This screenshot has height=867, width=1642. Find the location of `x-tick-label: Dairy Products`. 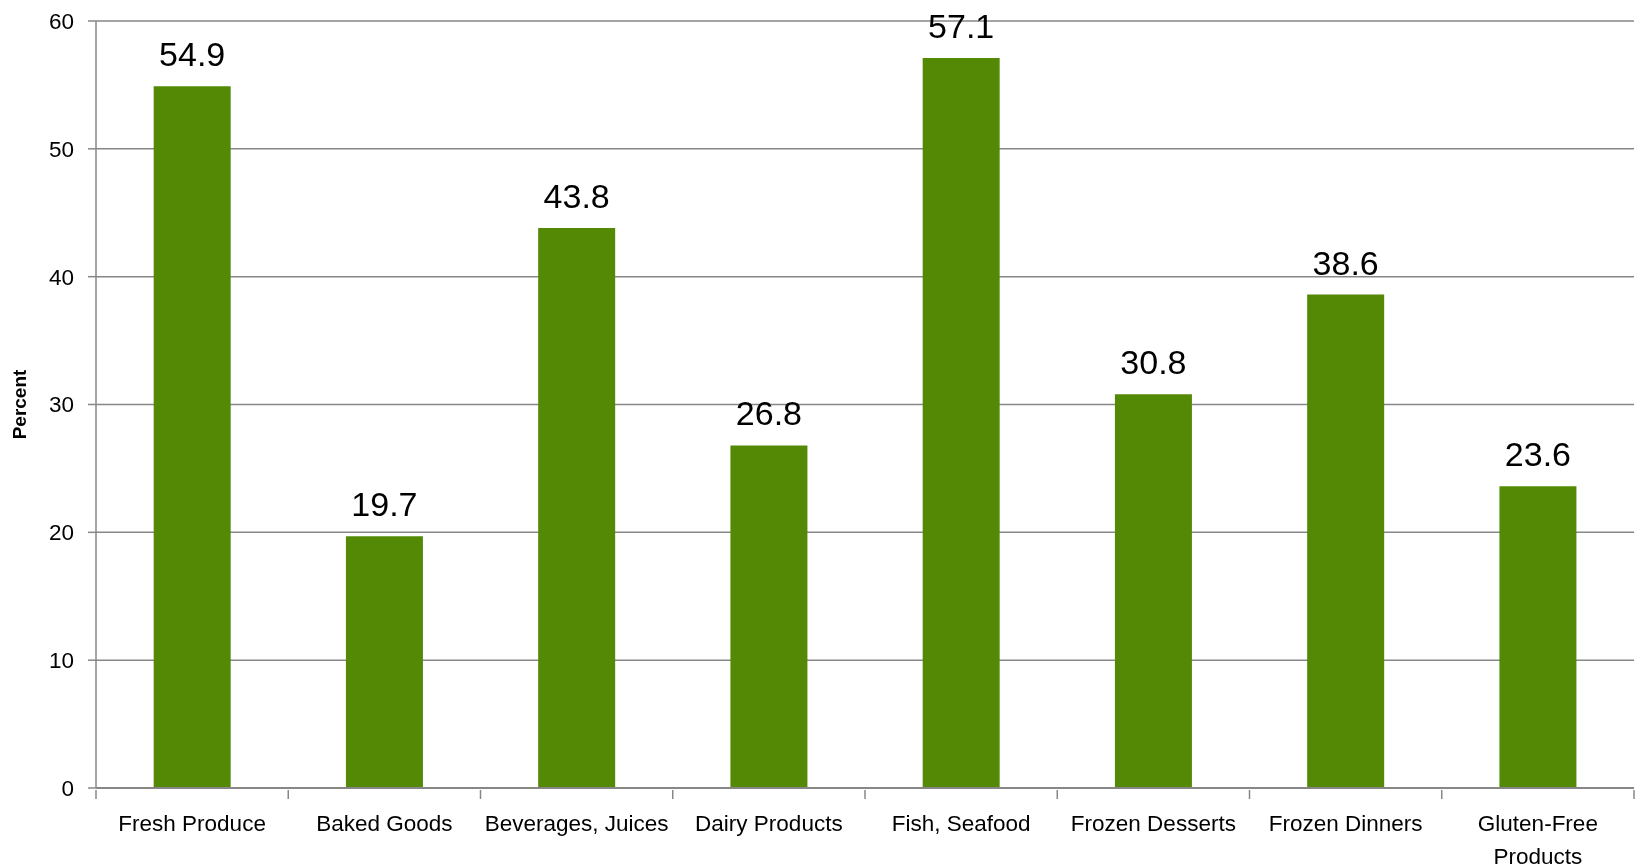

x-tick-label: Dairy Products is located at coordinates (769, 823).